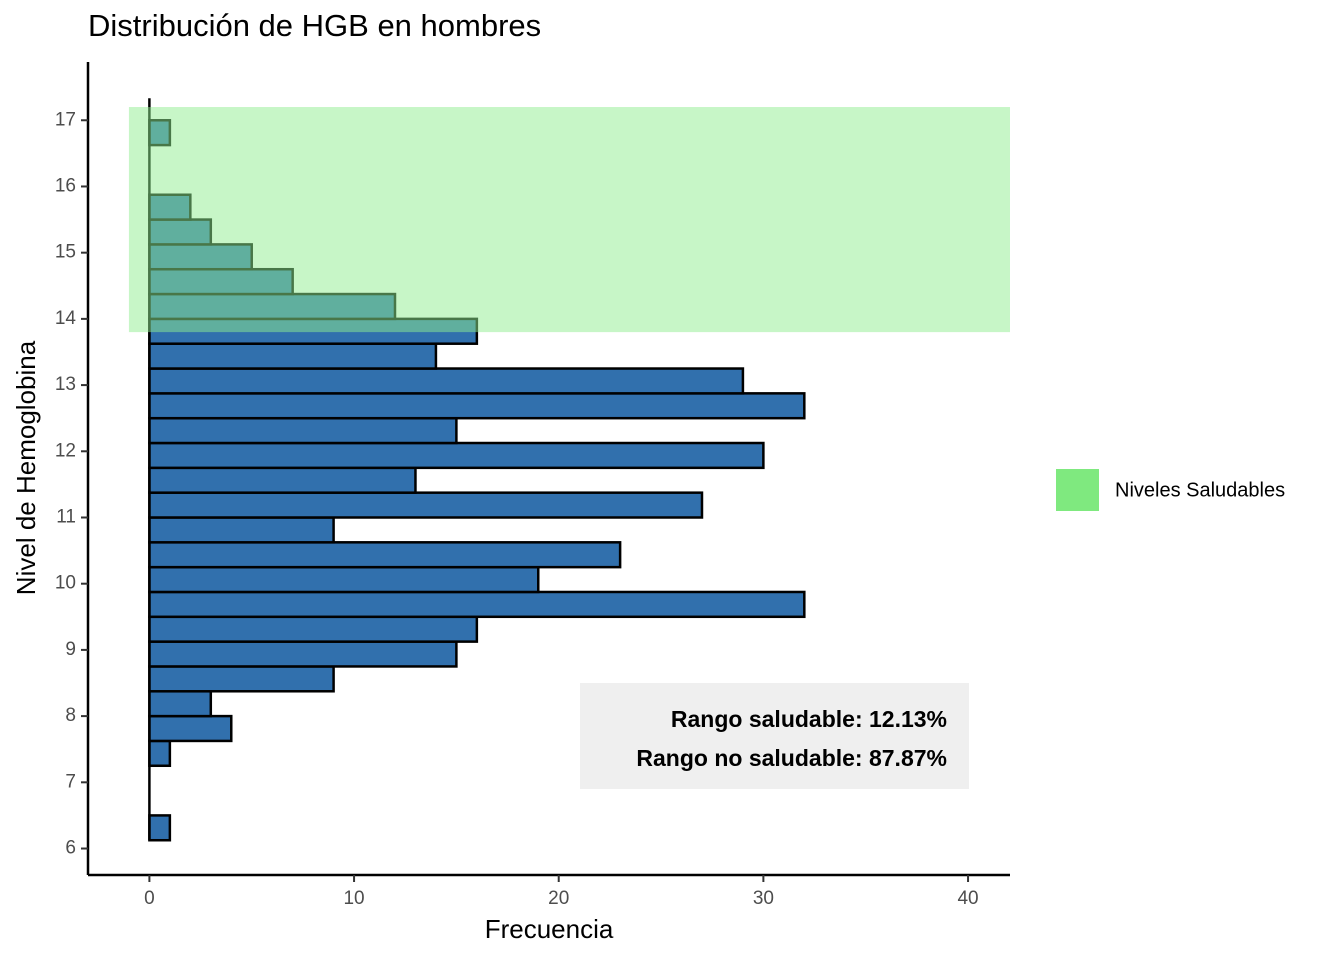  I want to click on x-tick-label: 20, so click(558, 898).